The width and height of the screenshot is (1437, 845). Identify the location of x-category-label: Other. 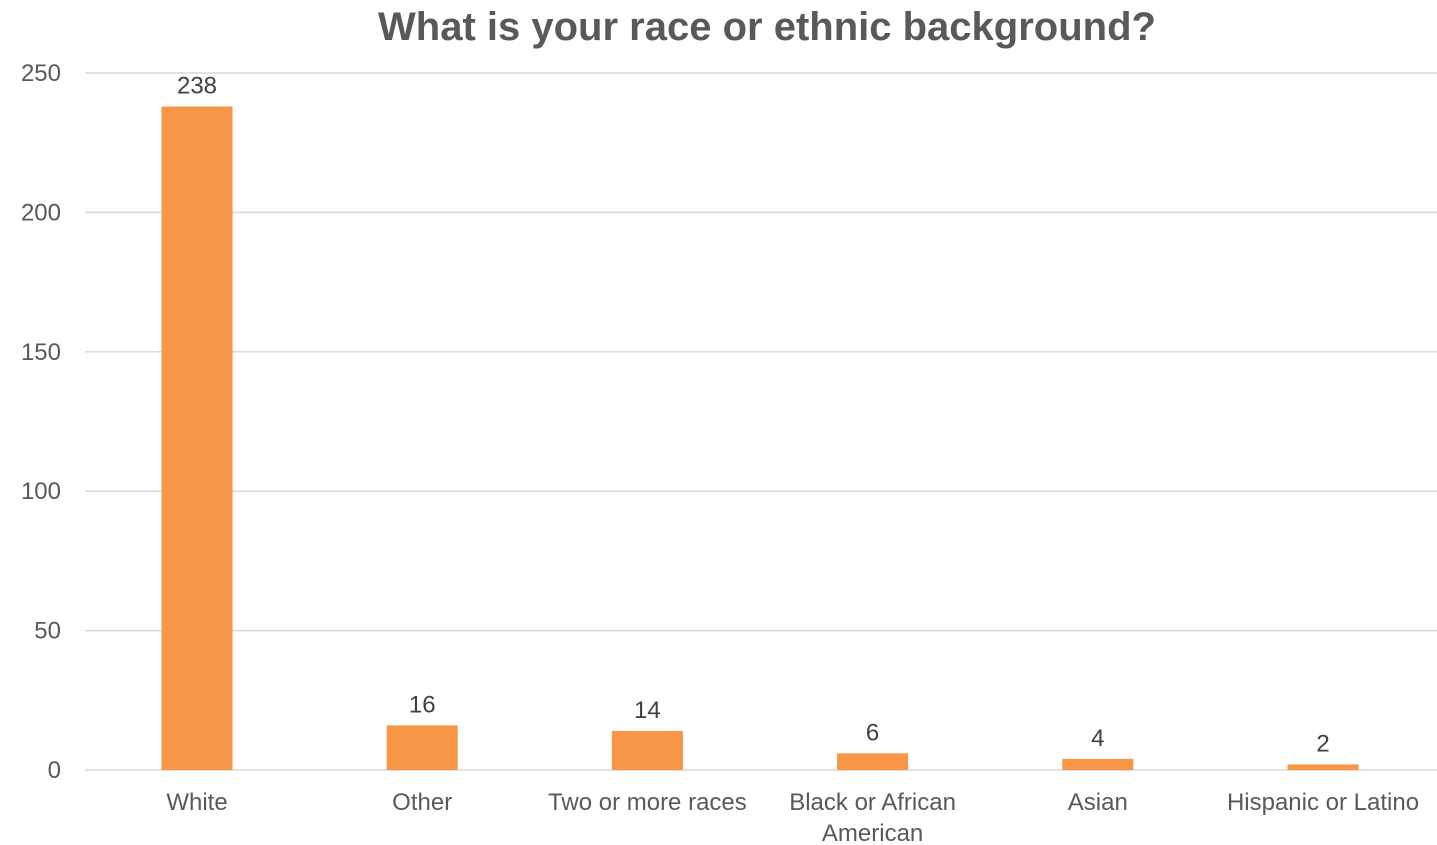
(422, 802).